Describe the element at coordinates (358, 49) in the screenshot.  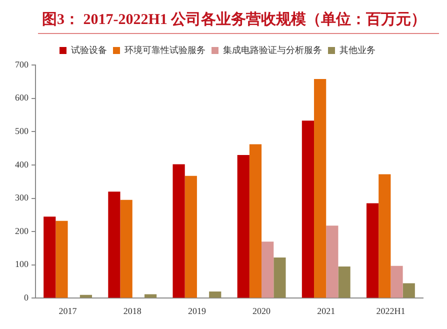
I see `legend-label: 其他业务` at that location.